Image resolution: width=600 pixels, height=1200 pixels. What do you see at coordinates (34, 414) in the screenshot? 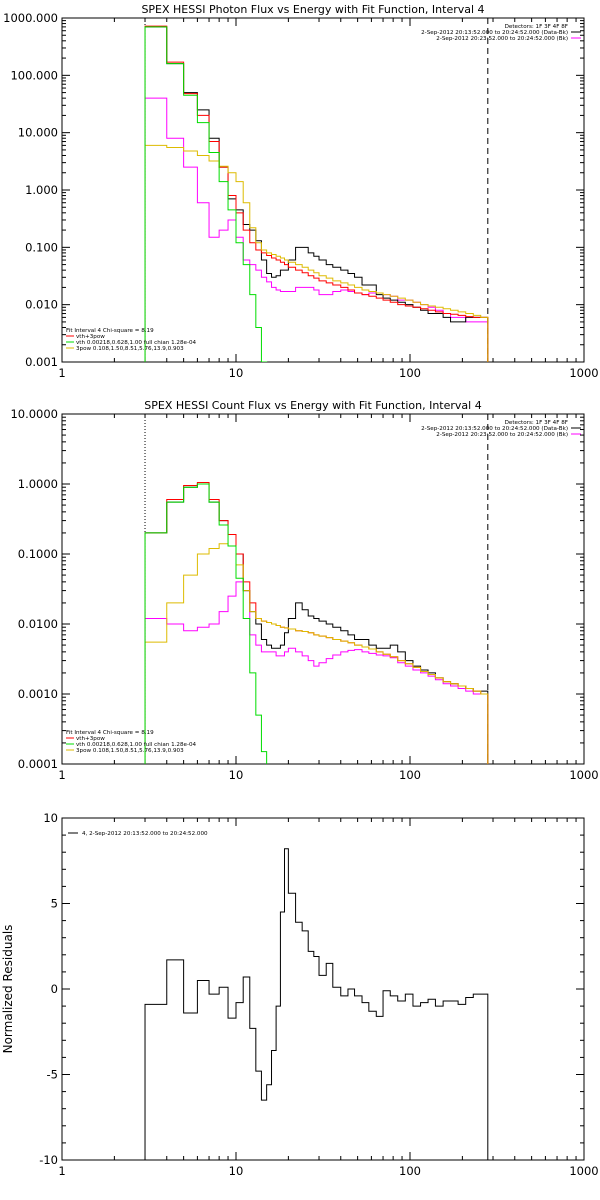
I see `y-tick-label: 10.0000` at bounding box center [34, 414].